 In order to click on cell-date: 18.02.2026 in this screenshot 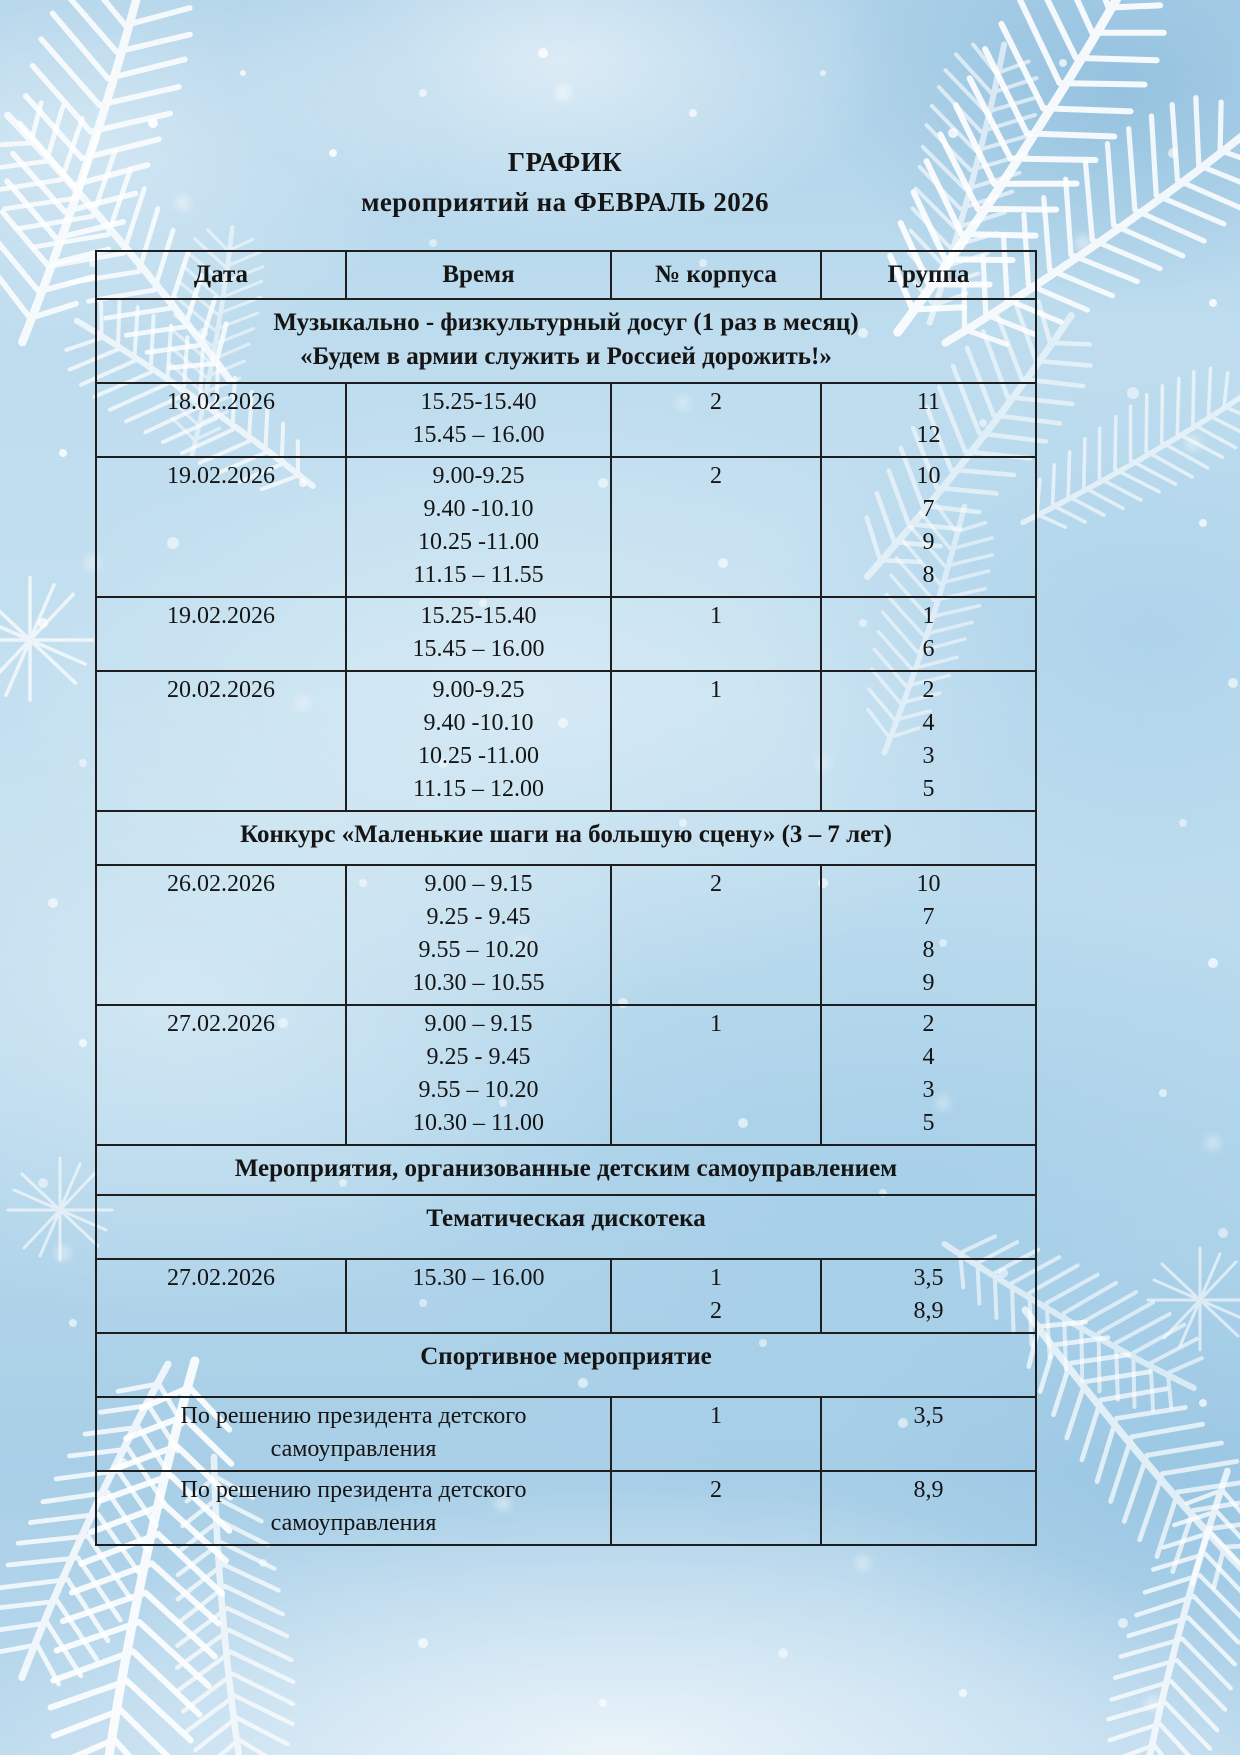, I will do `click(221, 420)`.